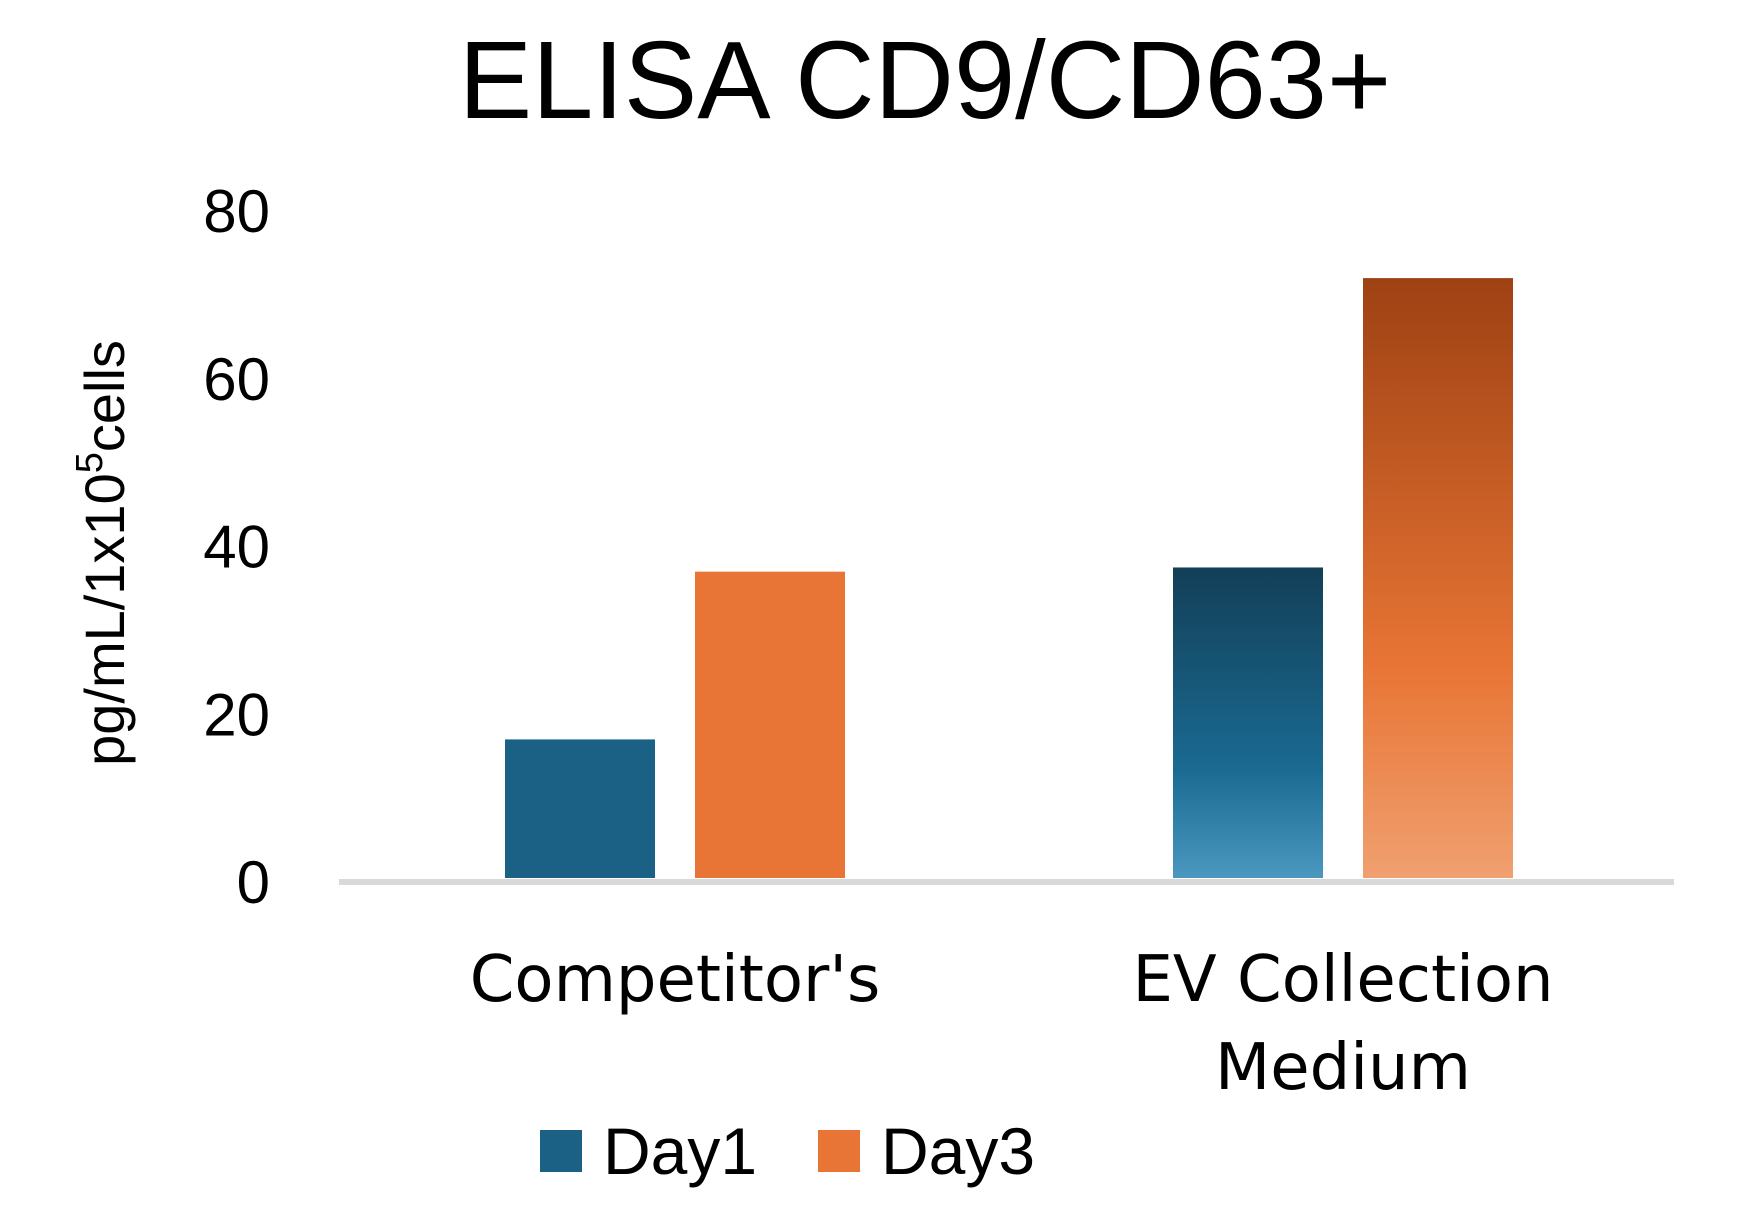  Describe the element at coordinates (1438, 578) in the screenshot. I see `bar-day3-cat2` at that location.